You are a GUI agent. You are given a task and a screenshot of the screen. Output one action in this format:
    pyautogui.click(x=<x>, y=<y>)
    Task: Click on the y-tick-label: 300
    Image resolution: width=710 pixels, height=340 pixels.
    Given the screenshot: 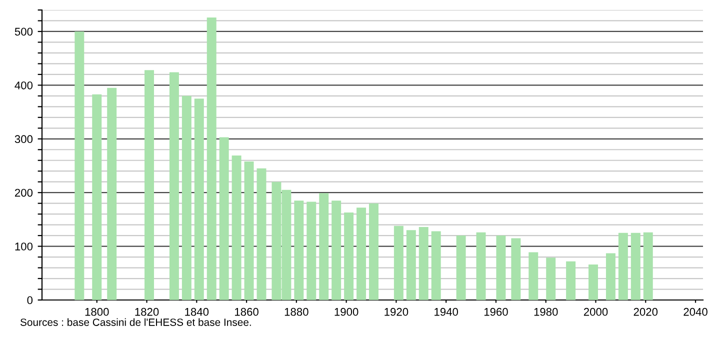 What is the action you would take?
    pyautogui.click(x=23, y=139)
    